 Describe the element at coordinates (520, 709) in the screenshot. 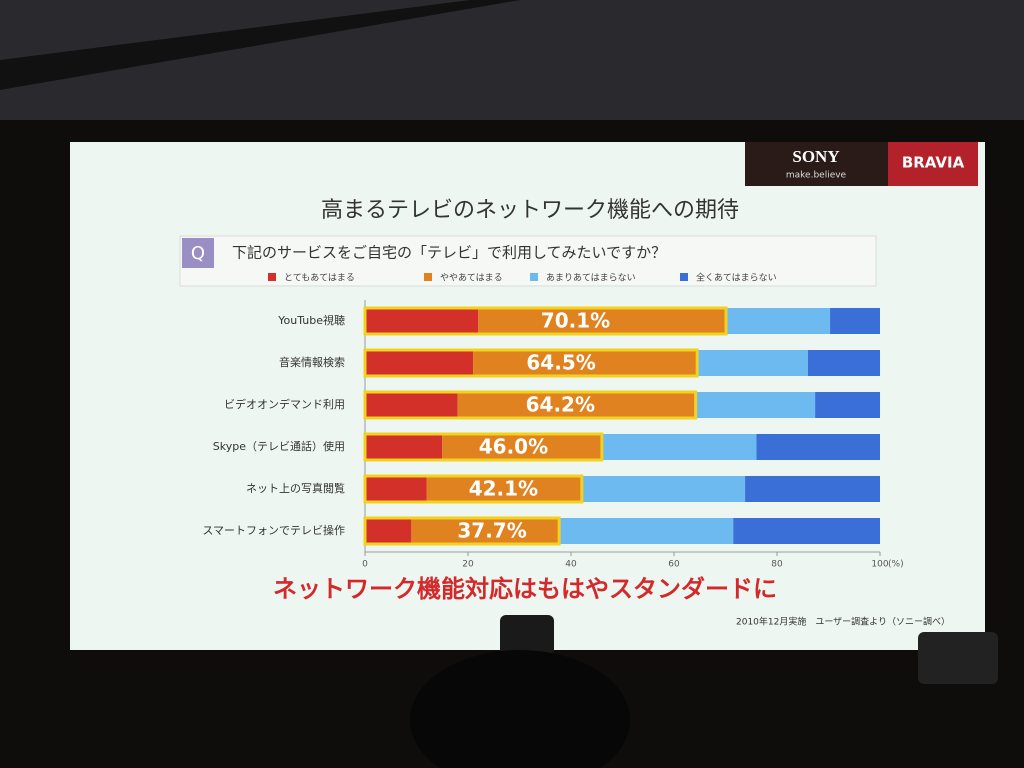

I see `audience-silhouette` at that location.